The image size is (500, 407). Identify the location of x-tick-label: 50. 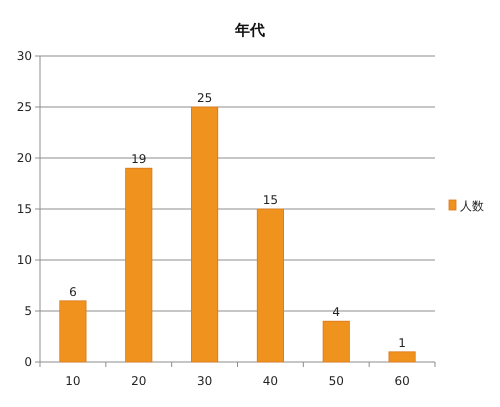
(336, 381).